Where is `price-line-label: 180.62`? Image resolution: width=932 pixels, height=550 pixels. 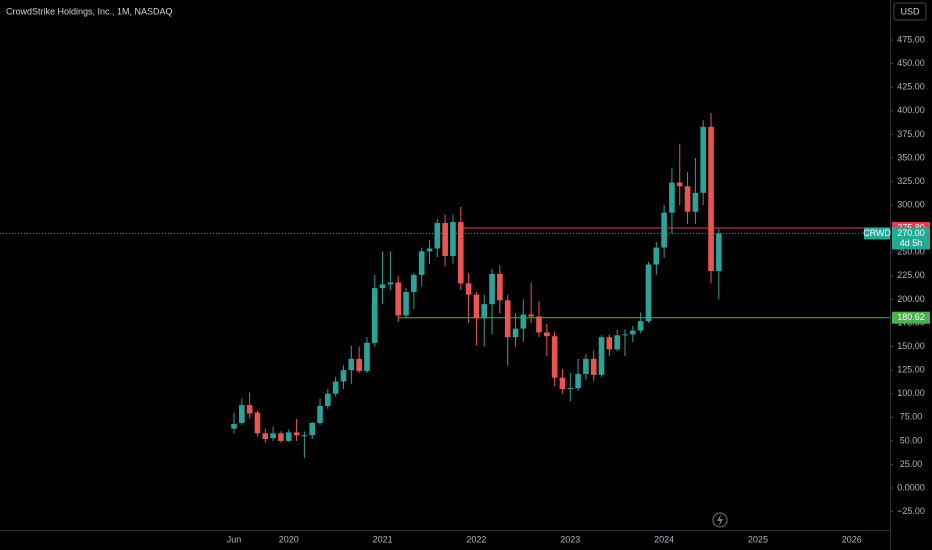 price-line-label: 180.62 is located at coordinates (911, 317).